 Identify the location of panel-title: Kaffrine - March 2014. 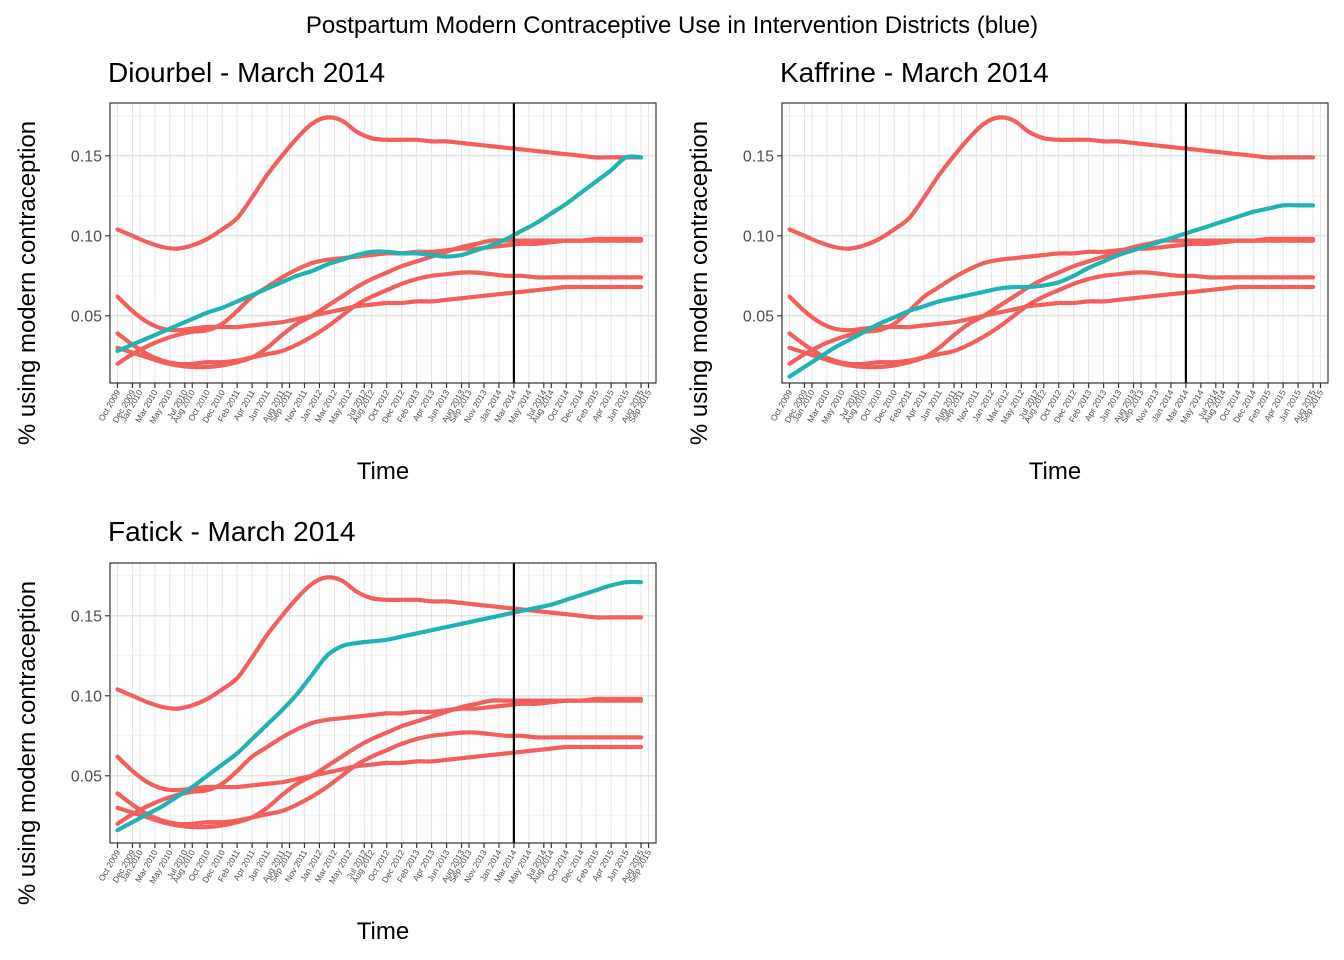
(914, 72).